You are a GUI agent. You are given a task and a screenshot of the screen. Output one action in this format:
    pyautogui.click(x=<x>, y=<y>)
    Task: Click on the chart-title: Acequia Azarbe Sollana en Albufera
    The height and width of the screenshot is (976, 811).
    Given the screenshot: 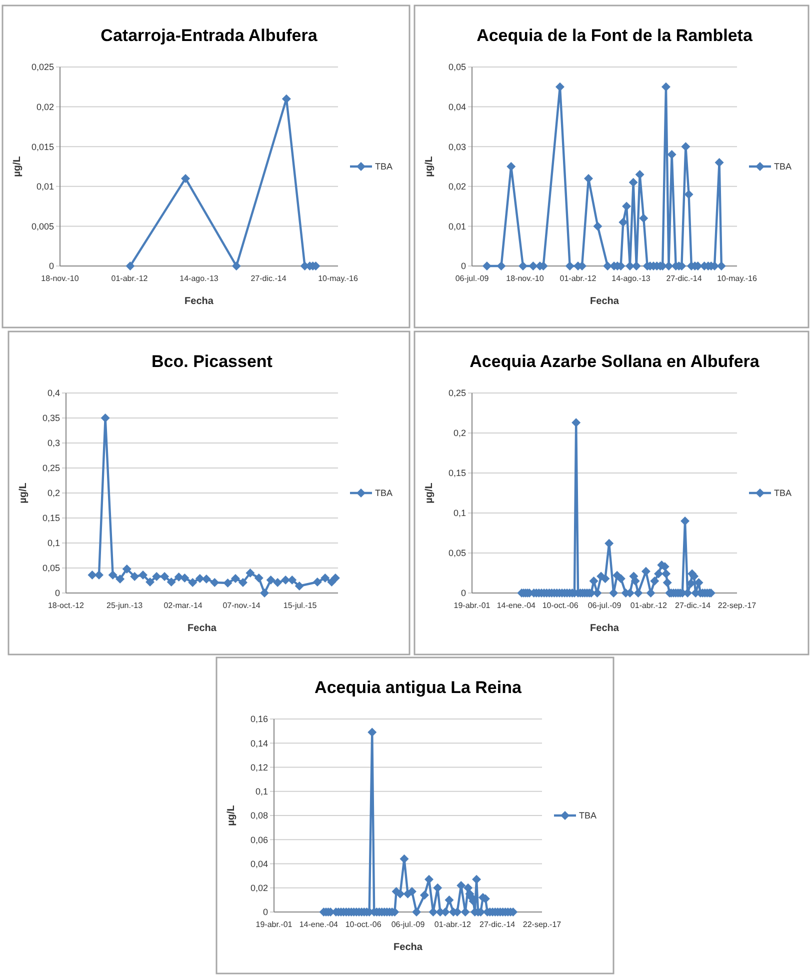 What is the action you would take?
    pyautogui.click(x=615, y=361)
    